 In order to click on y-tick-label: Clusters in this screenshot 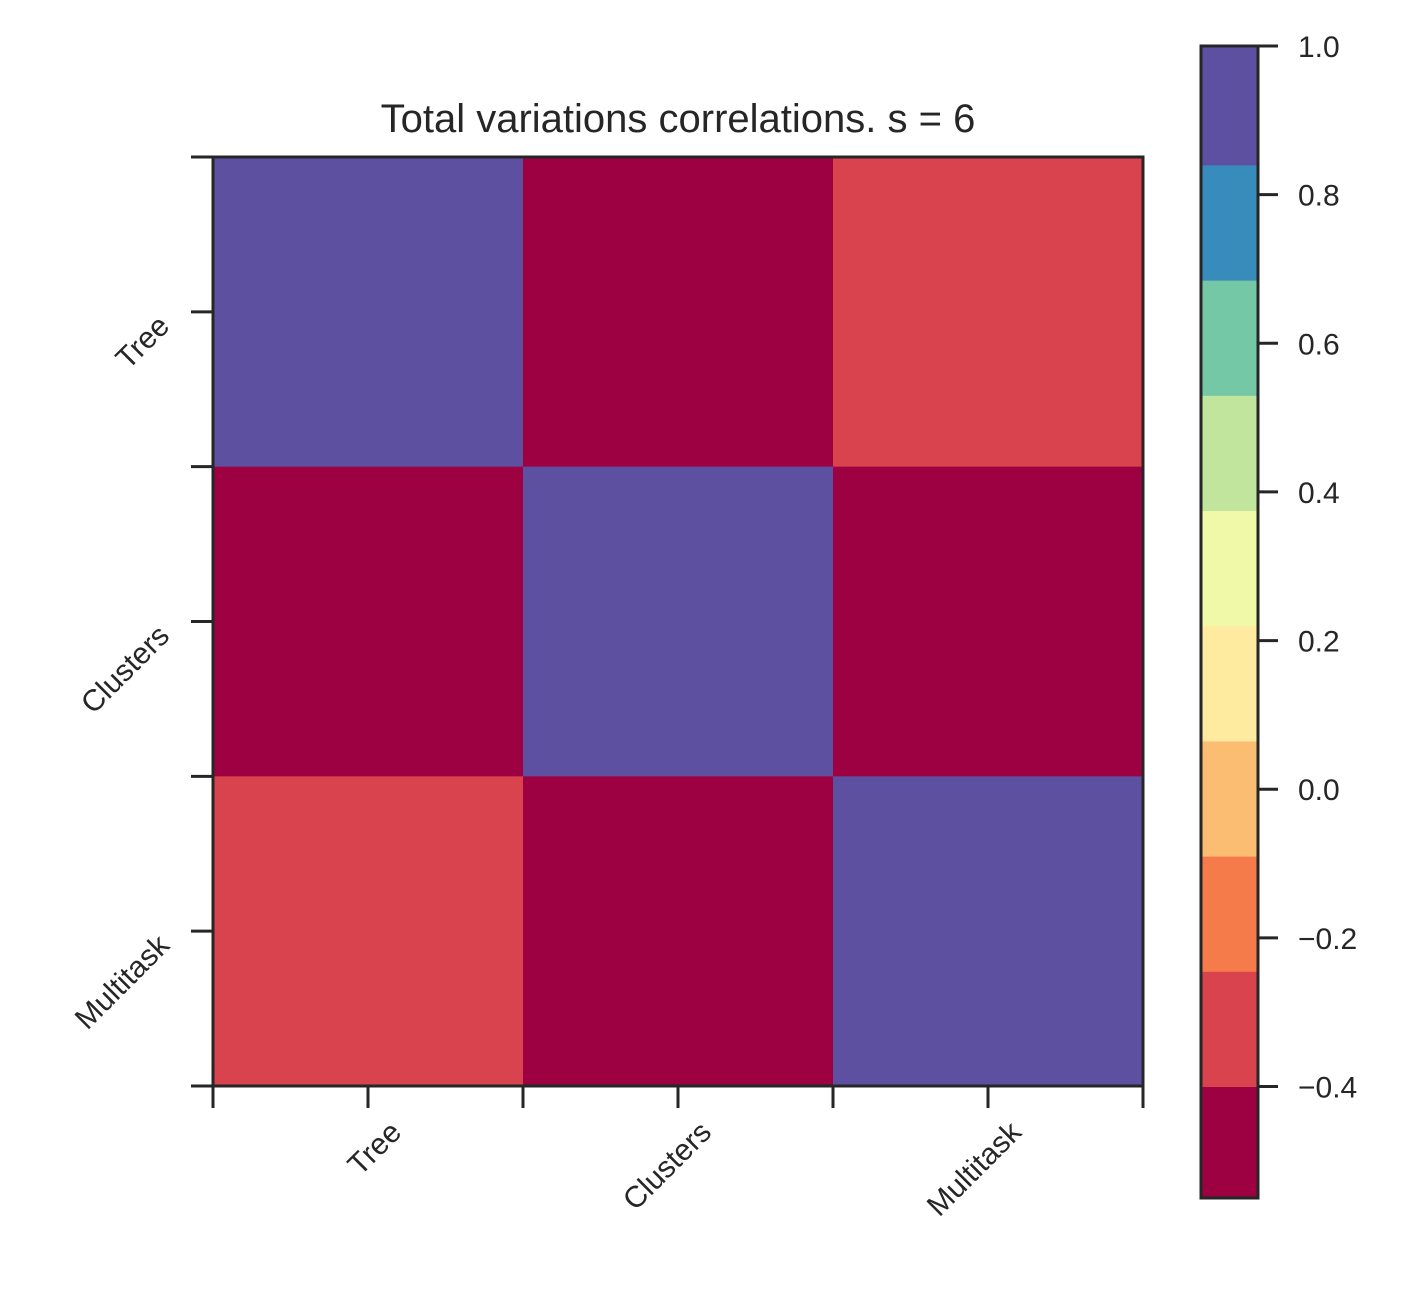, I will do `click(125, 669)`.